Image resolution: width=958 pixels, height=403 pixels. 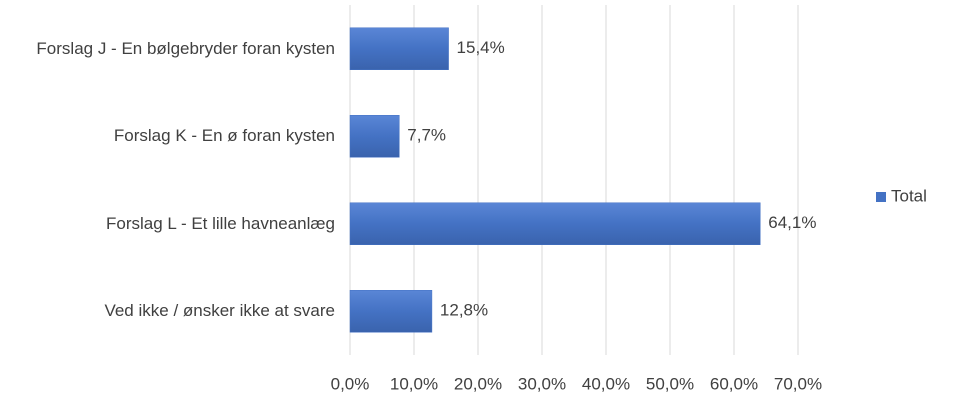 What do you see at coordinates (350, 383) in the screenshot?
I see `x-tick-label: 0,0%` at bounding box center [350, 383].